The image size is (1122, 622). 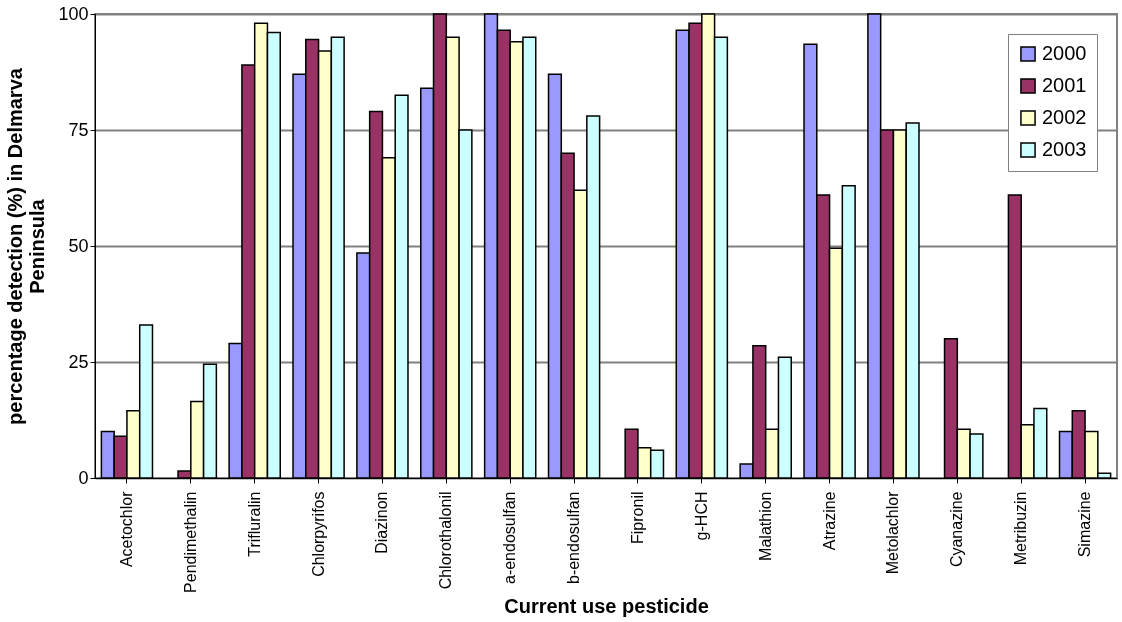 I want to click on x-tick-label: Metribuzin, so click(x=1021, y=528).